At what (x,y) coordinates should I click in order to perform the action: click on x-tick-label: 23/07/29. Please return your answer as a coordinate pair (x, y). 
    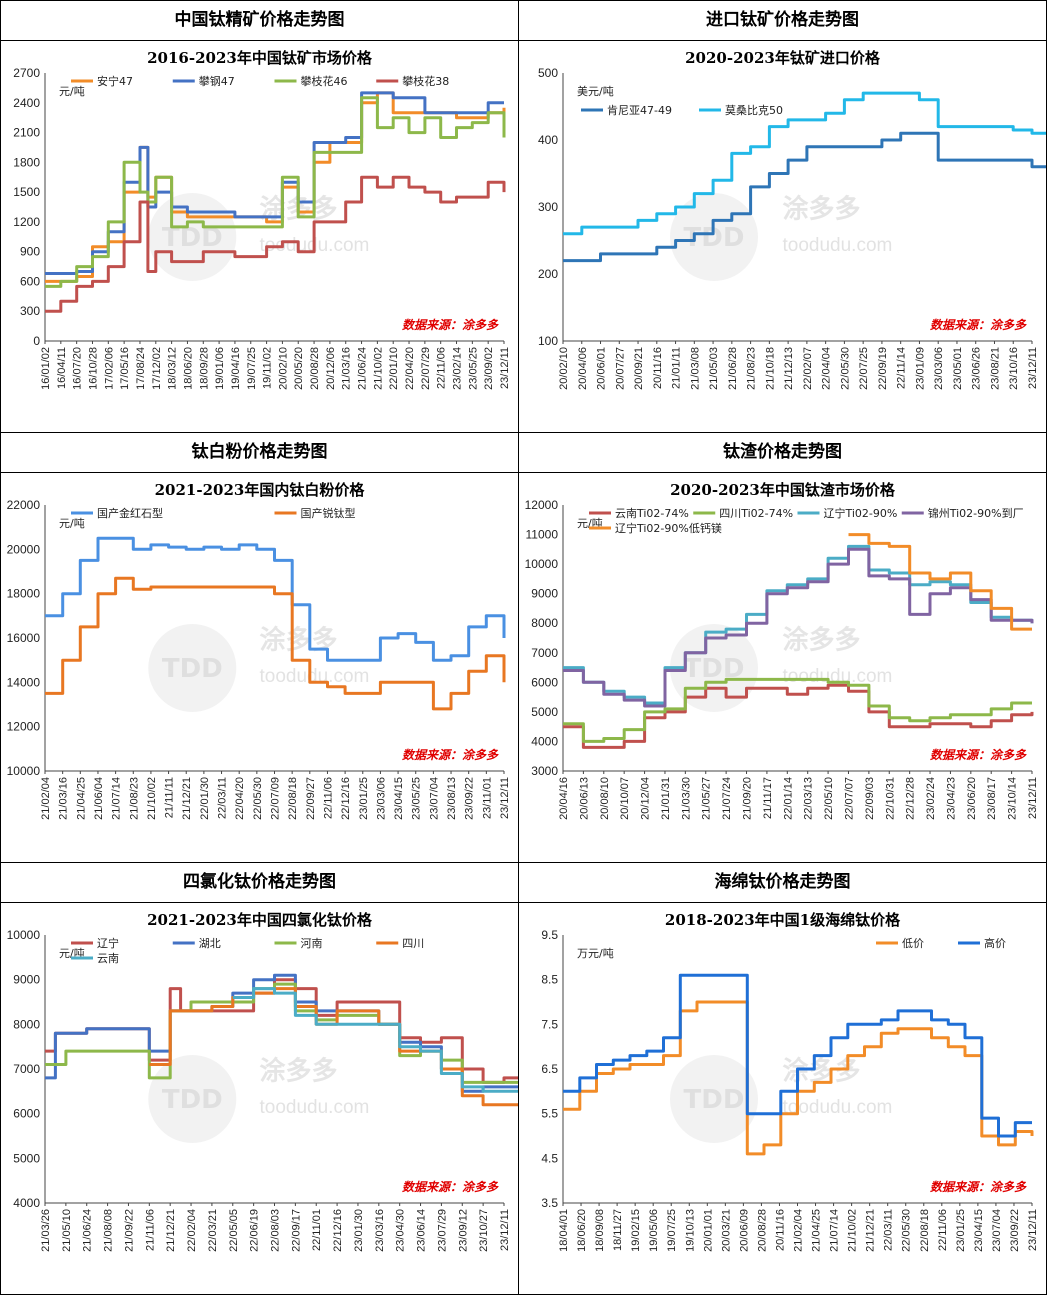
    Looking at the image, I should click on (442, 1230).